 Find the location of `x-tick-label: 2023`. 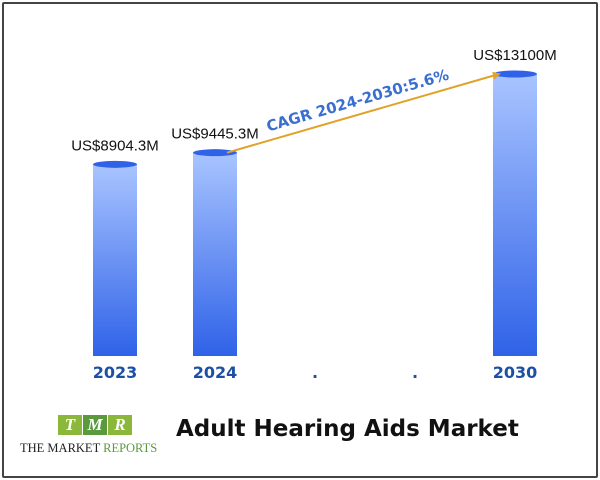

x-tick-label: 2023 is located at coordinates (115, 372).